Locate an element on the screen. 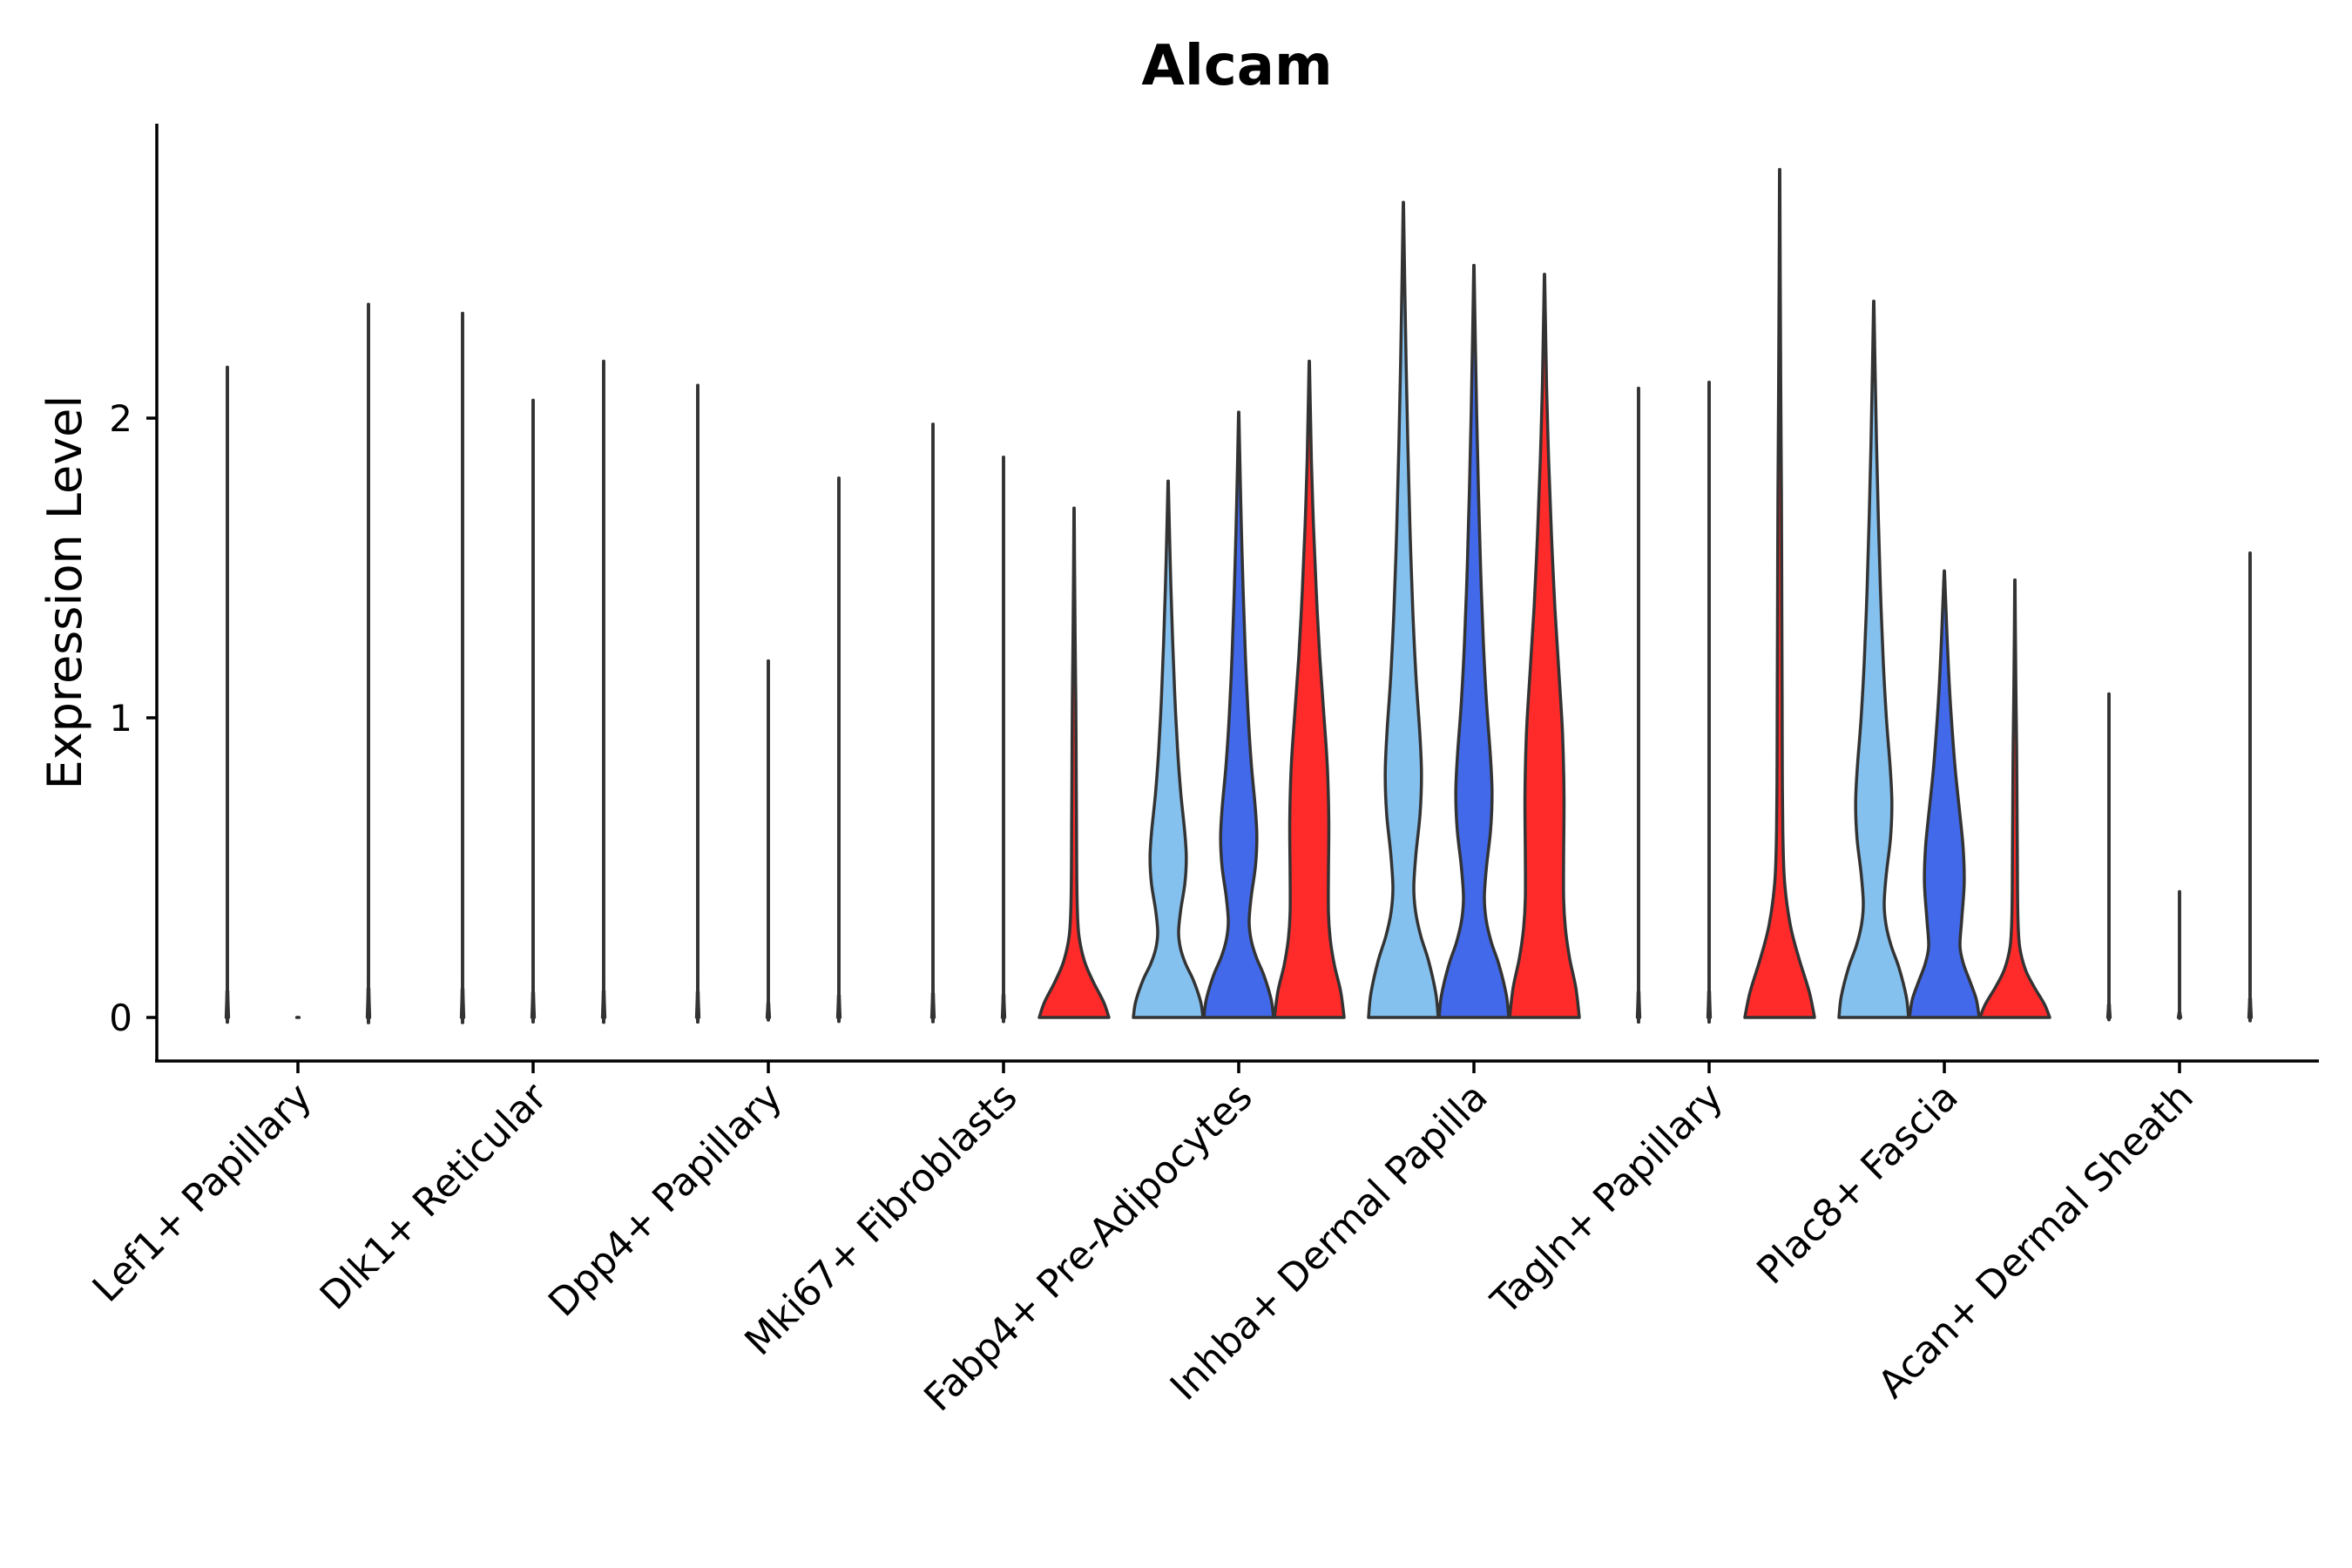 This screenshot has width=2352, height=1568. y-tick-label-1: 1 is located at coordinates (120, 718).